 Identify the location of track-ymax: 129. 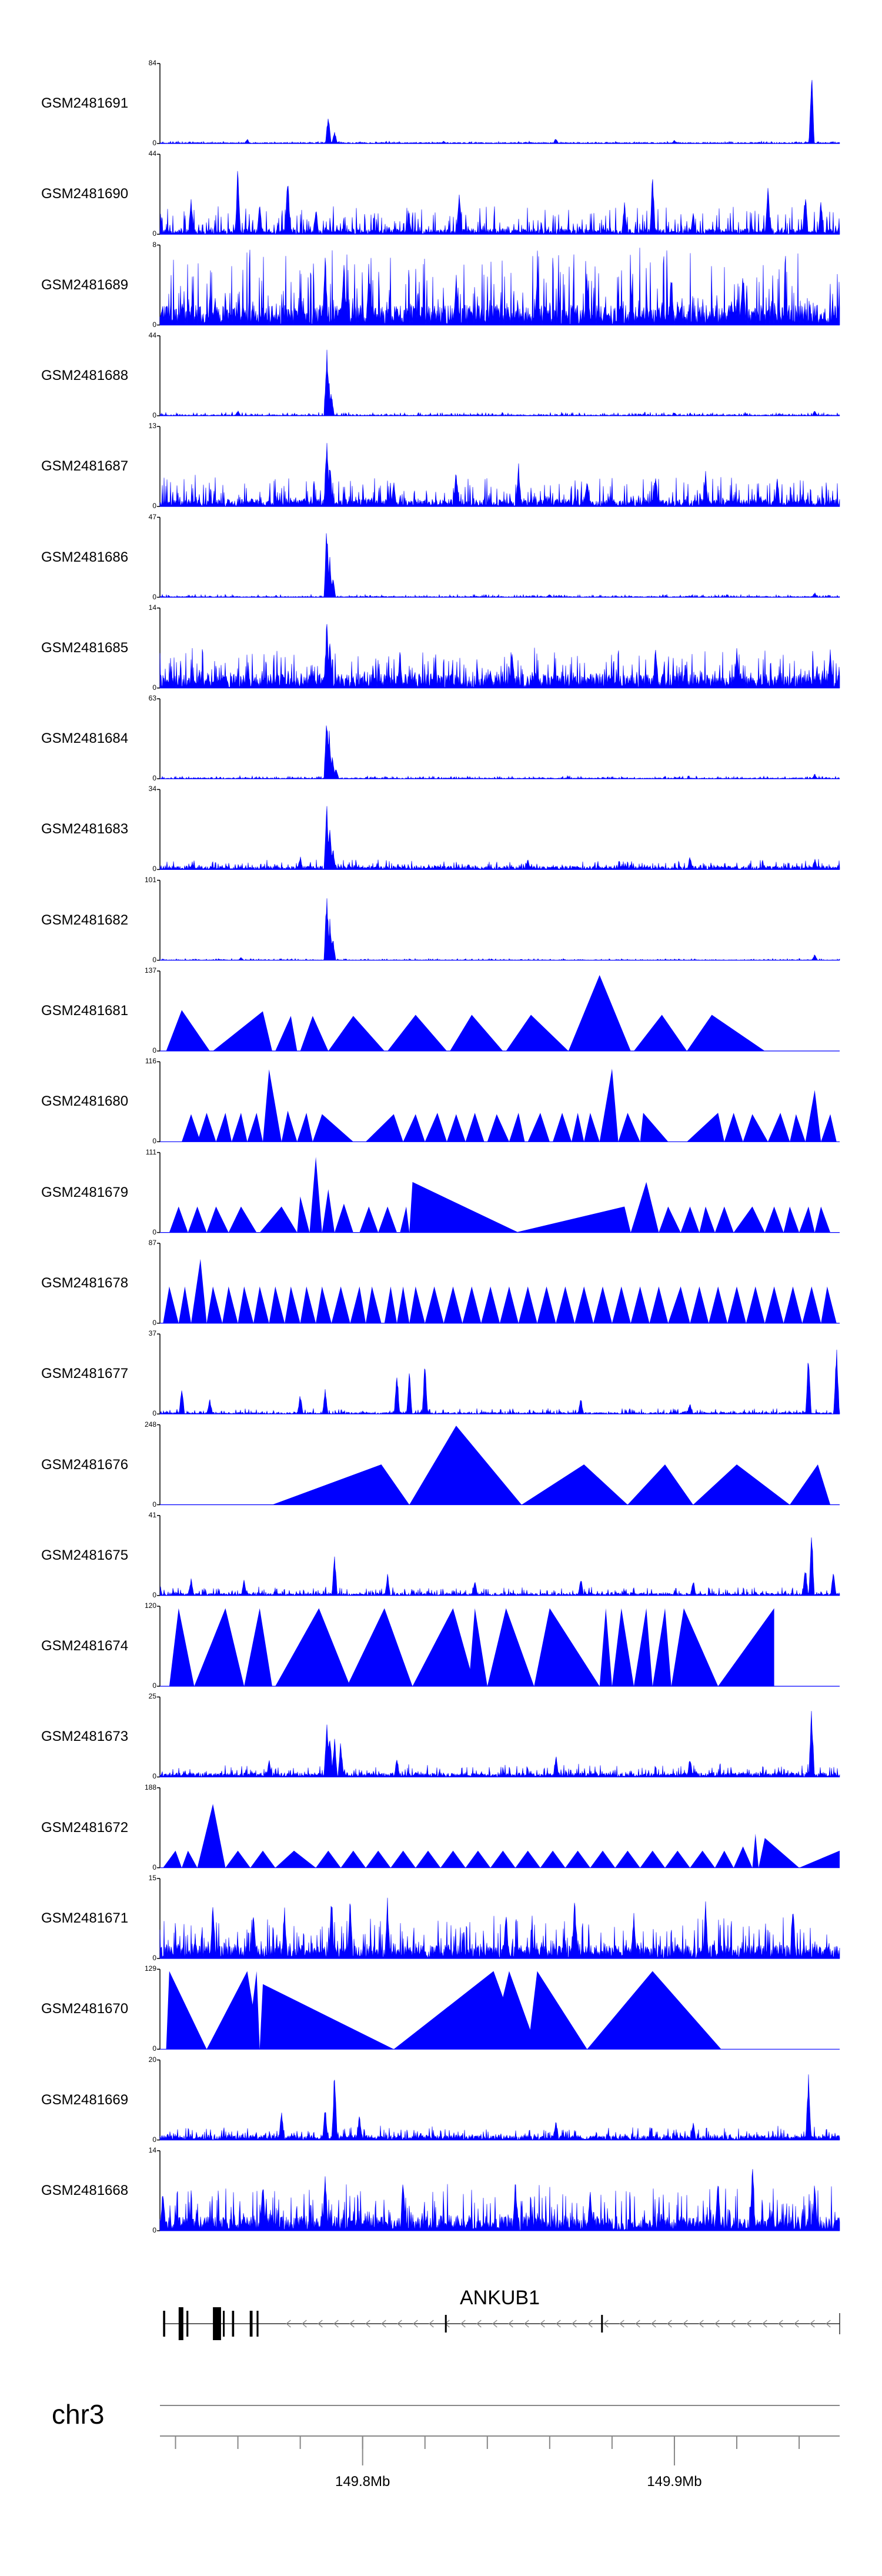
(150, 1968).